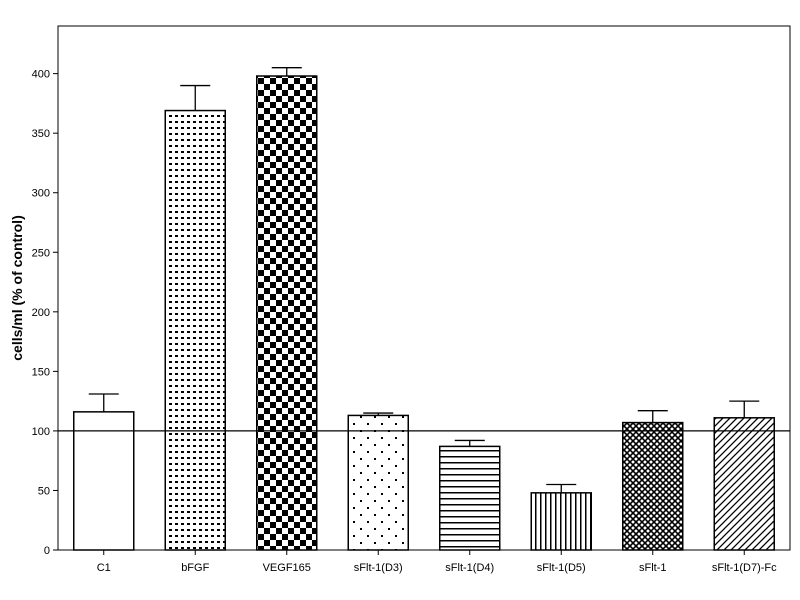 Image resolution: width=800 pixels, height=600 pixels. I want to click on y-tick-label: 250, so click(41, 253).